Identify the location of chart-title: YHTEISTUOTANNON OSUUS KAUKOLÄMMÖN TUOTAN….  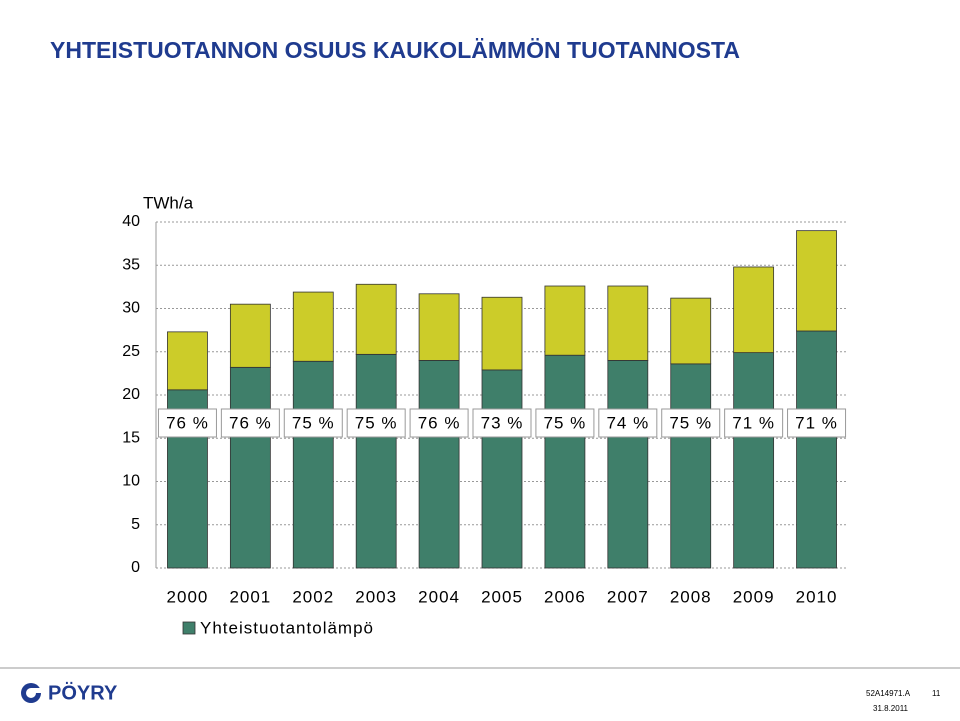
(395, 50).